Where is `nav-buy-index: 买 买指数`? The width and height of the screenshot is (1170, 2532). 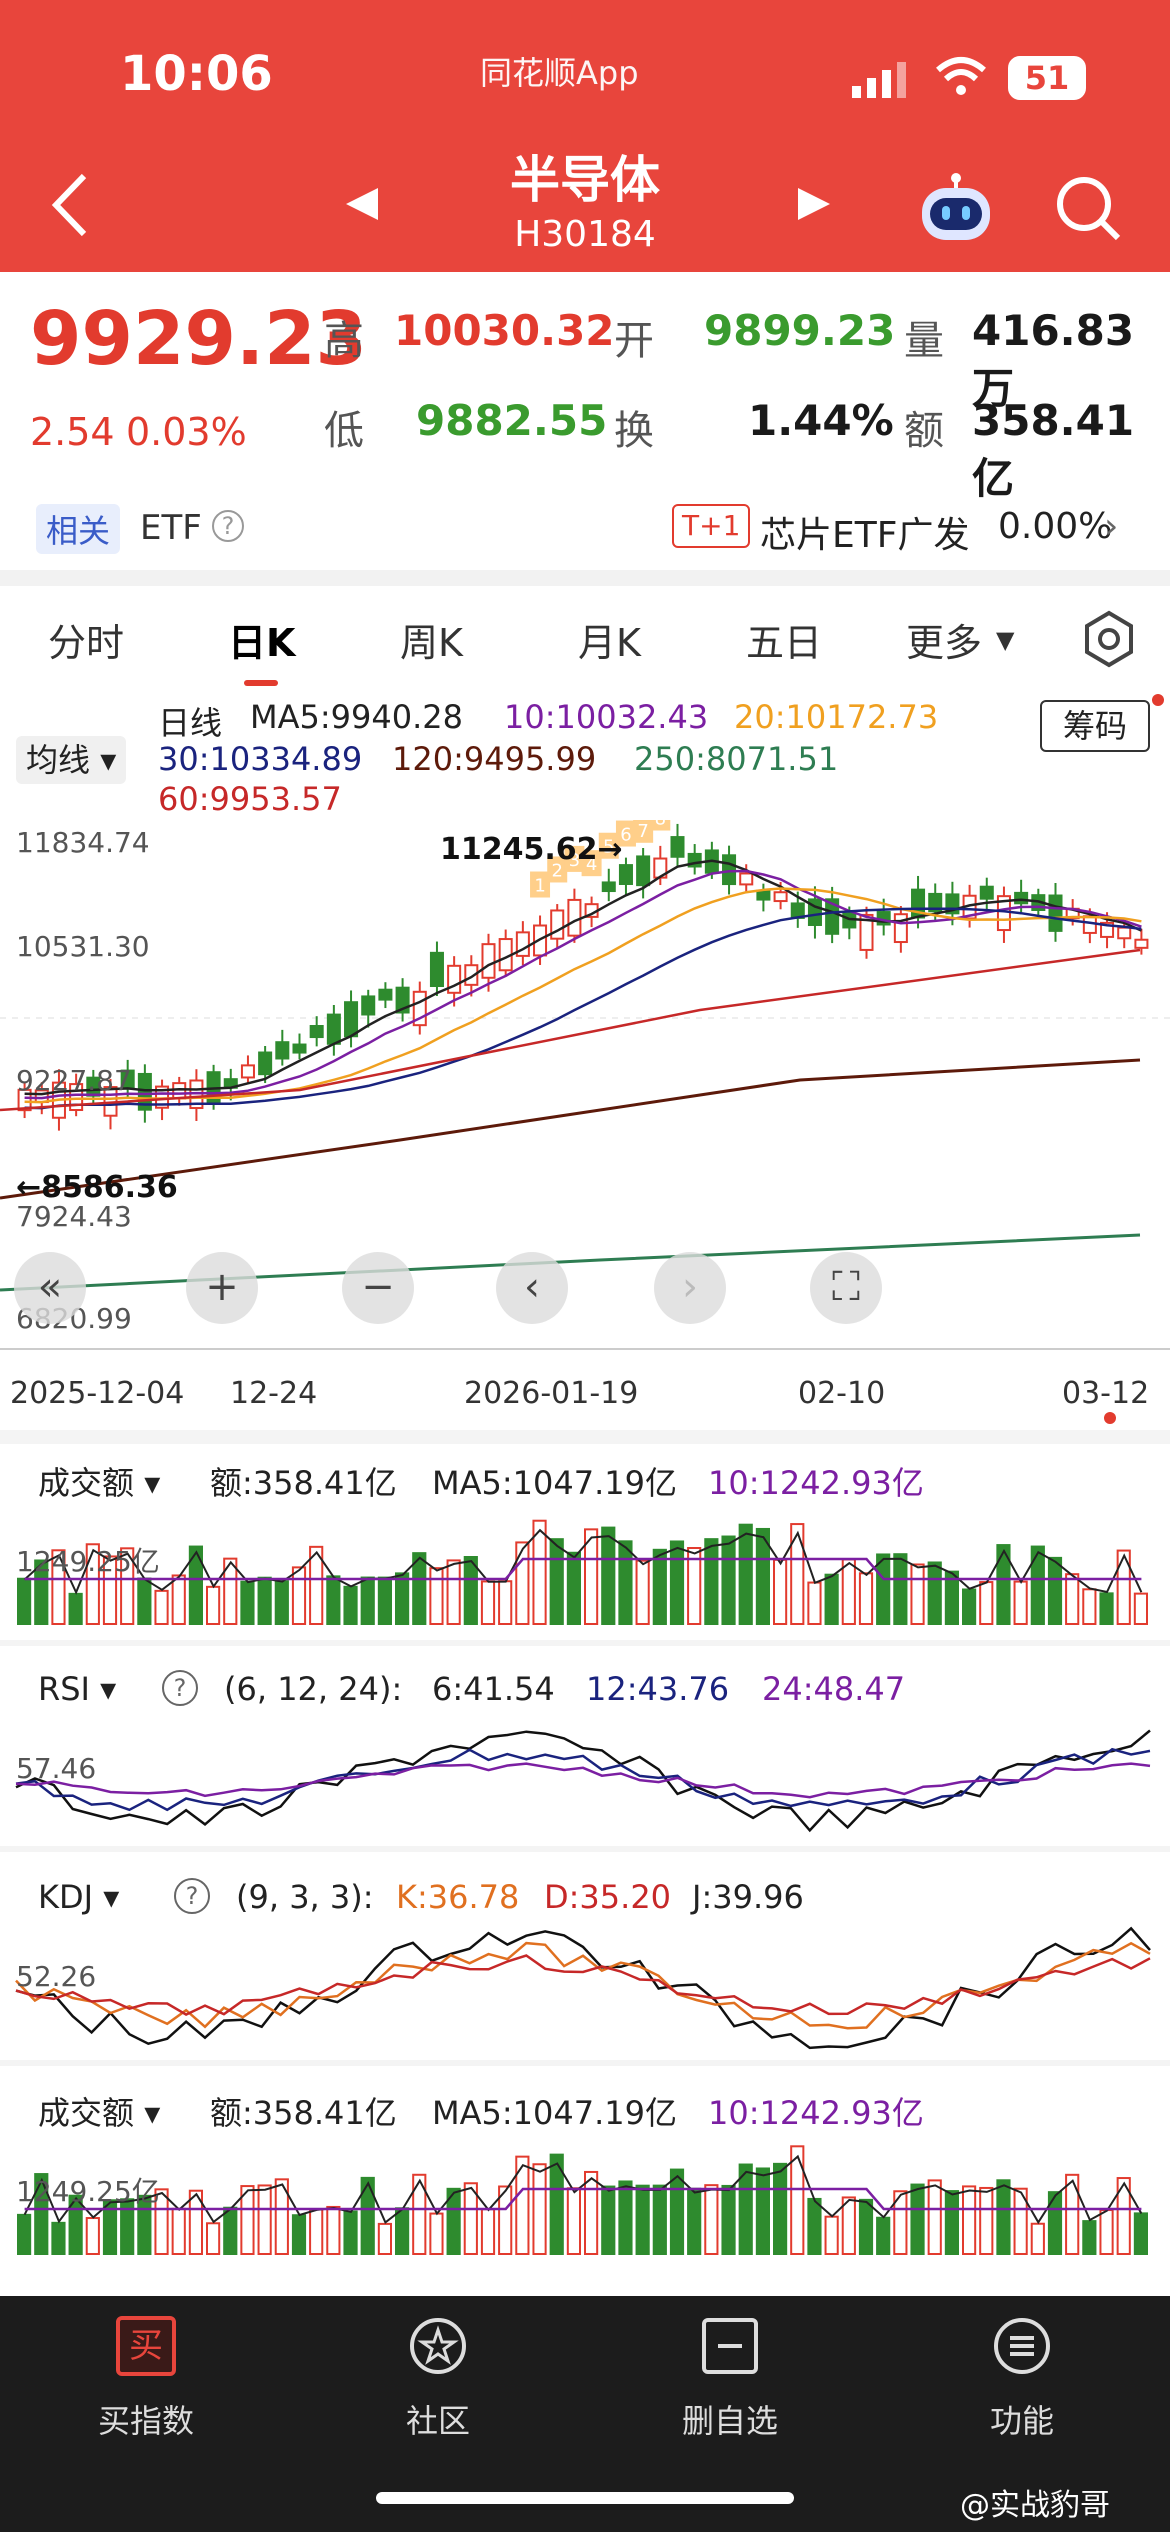
nav-buy-index: 买 买指数 is located at coordinates (146, 2386).